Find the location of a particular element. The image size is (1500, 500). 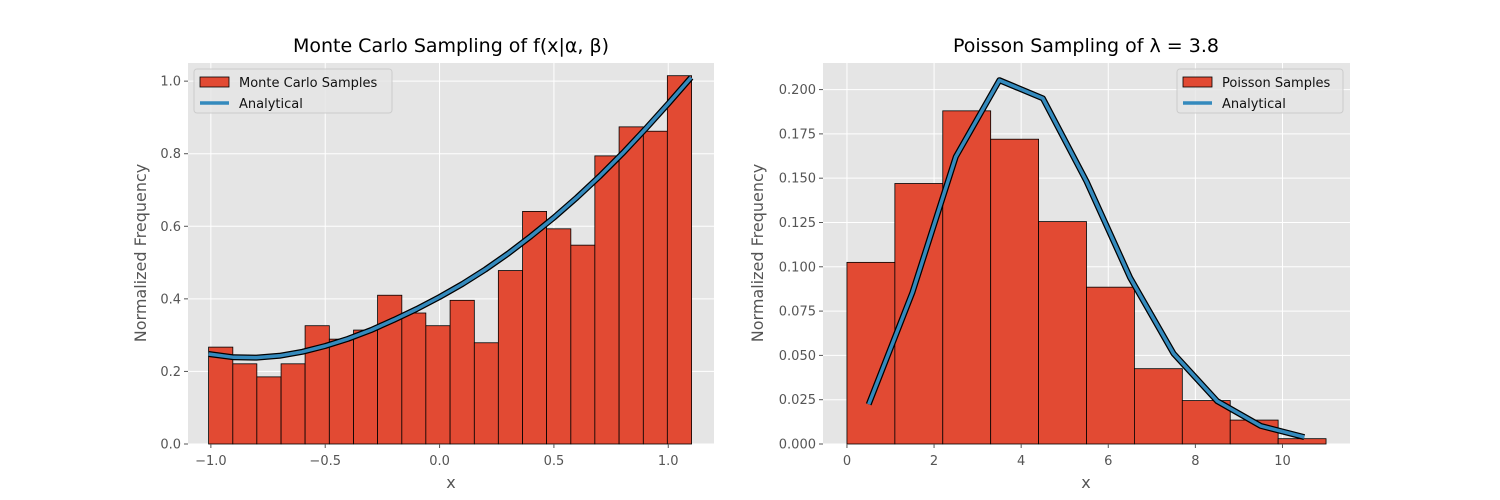

x-tick-label: 6 is located at coordinates (1108, 461).